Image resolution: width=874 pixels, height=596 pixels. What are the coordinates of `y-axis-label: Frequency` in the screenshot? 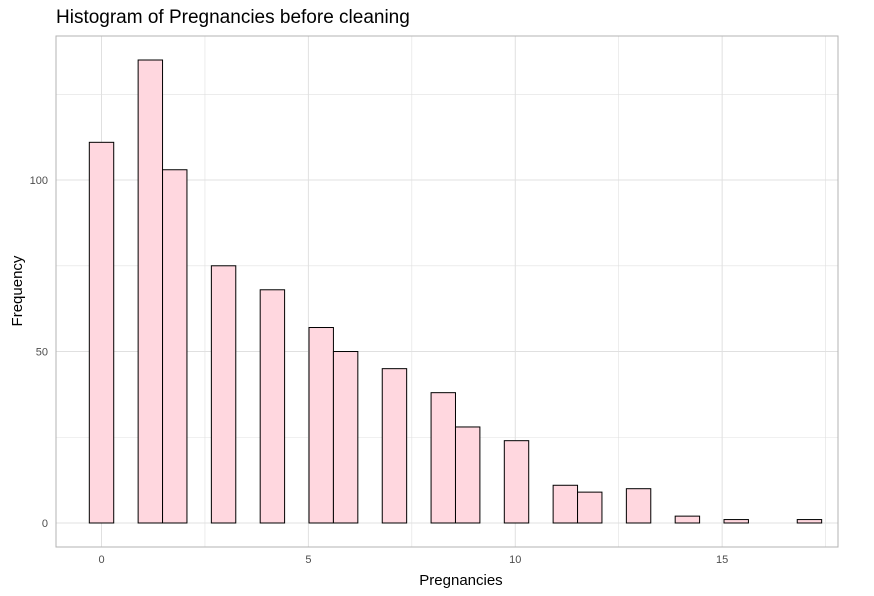 It's located at (17, 290).